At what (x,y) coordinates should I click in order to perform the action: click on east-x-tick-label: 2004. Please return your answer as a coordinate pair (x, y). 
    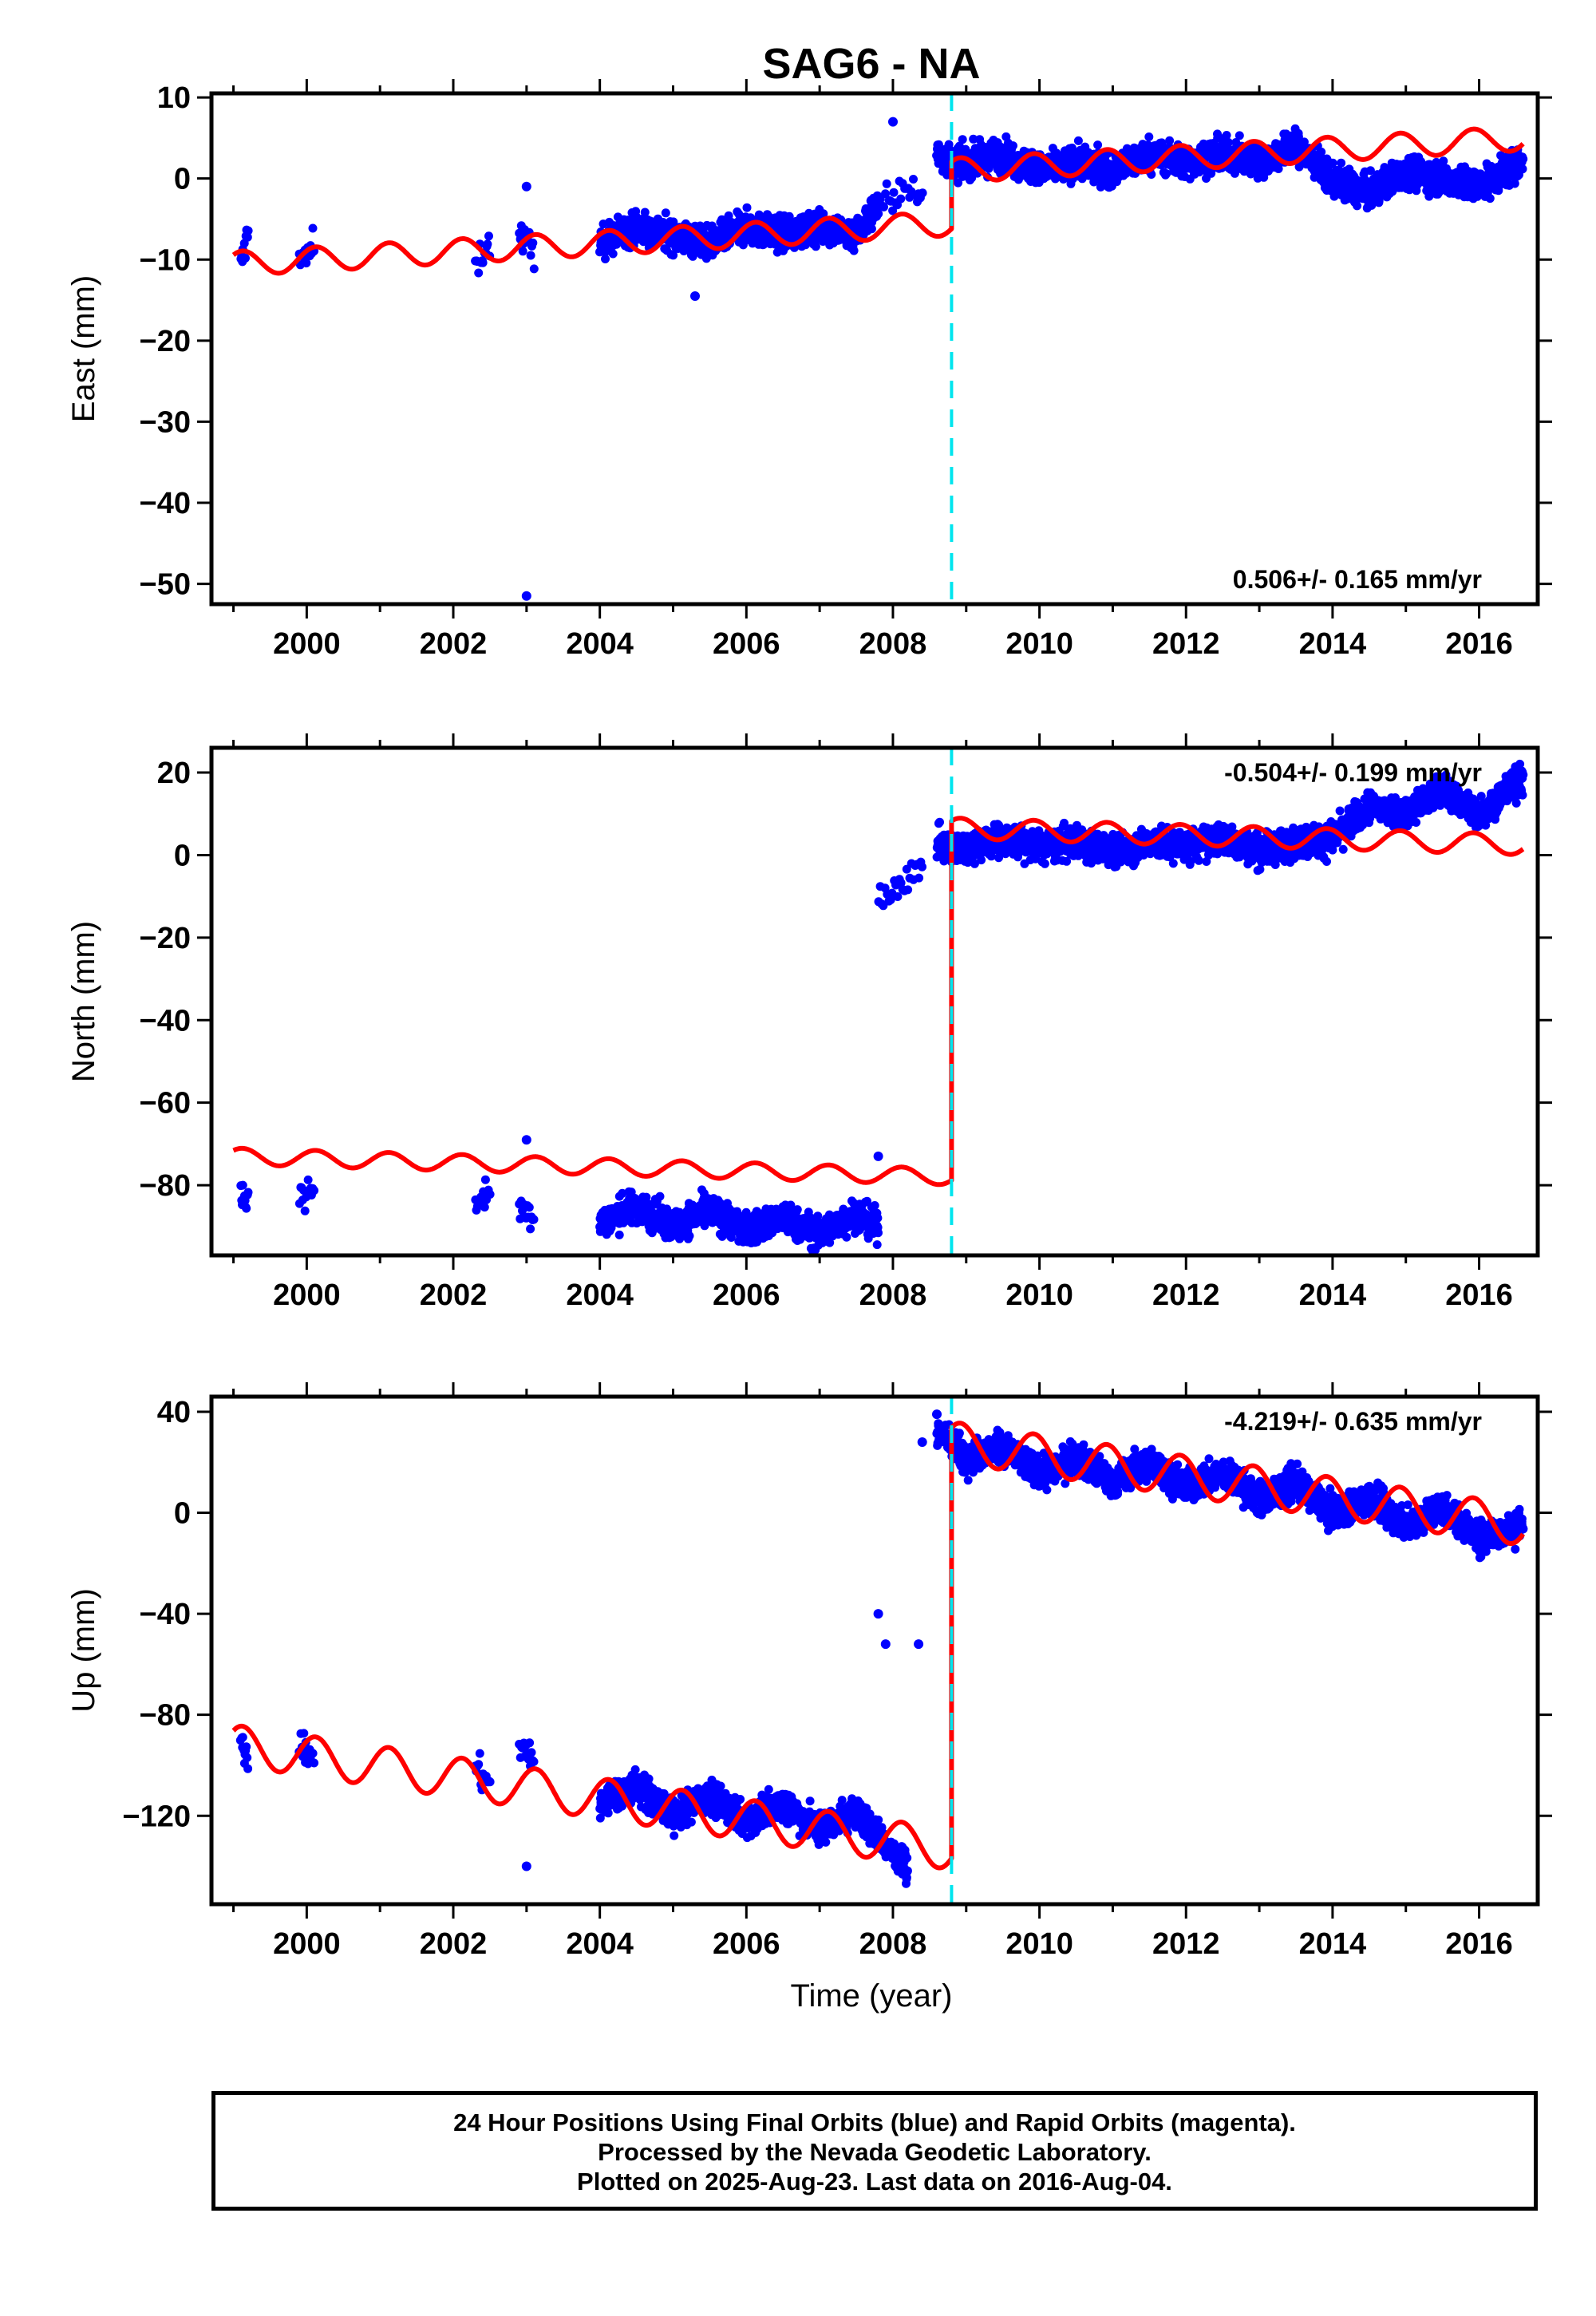
    Looking at the image, I should click on (600, 644).